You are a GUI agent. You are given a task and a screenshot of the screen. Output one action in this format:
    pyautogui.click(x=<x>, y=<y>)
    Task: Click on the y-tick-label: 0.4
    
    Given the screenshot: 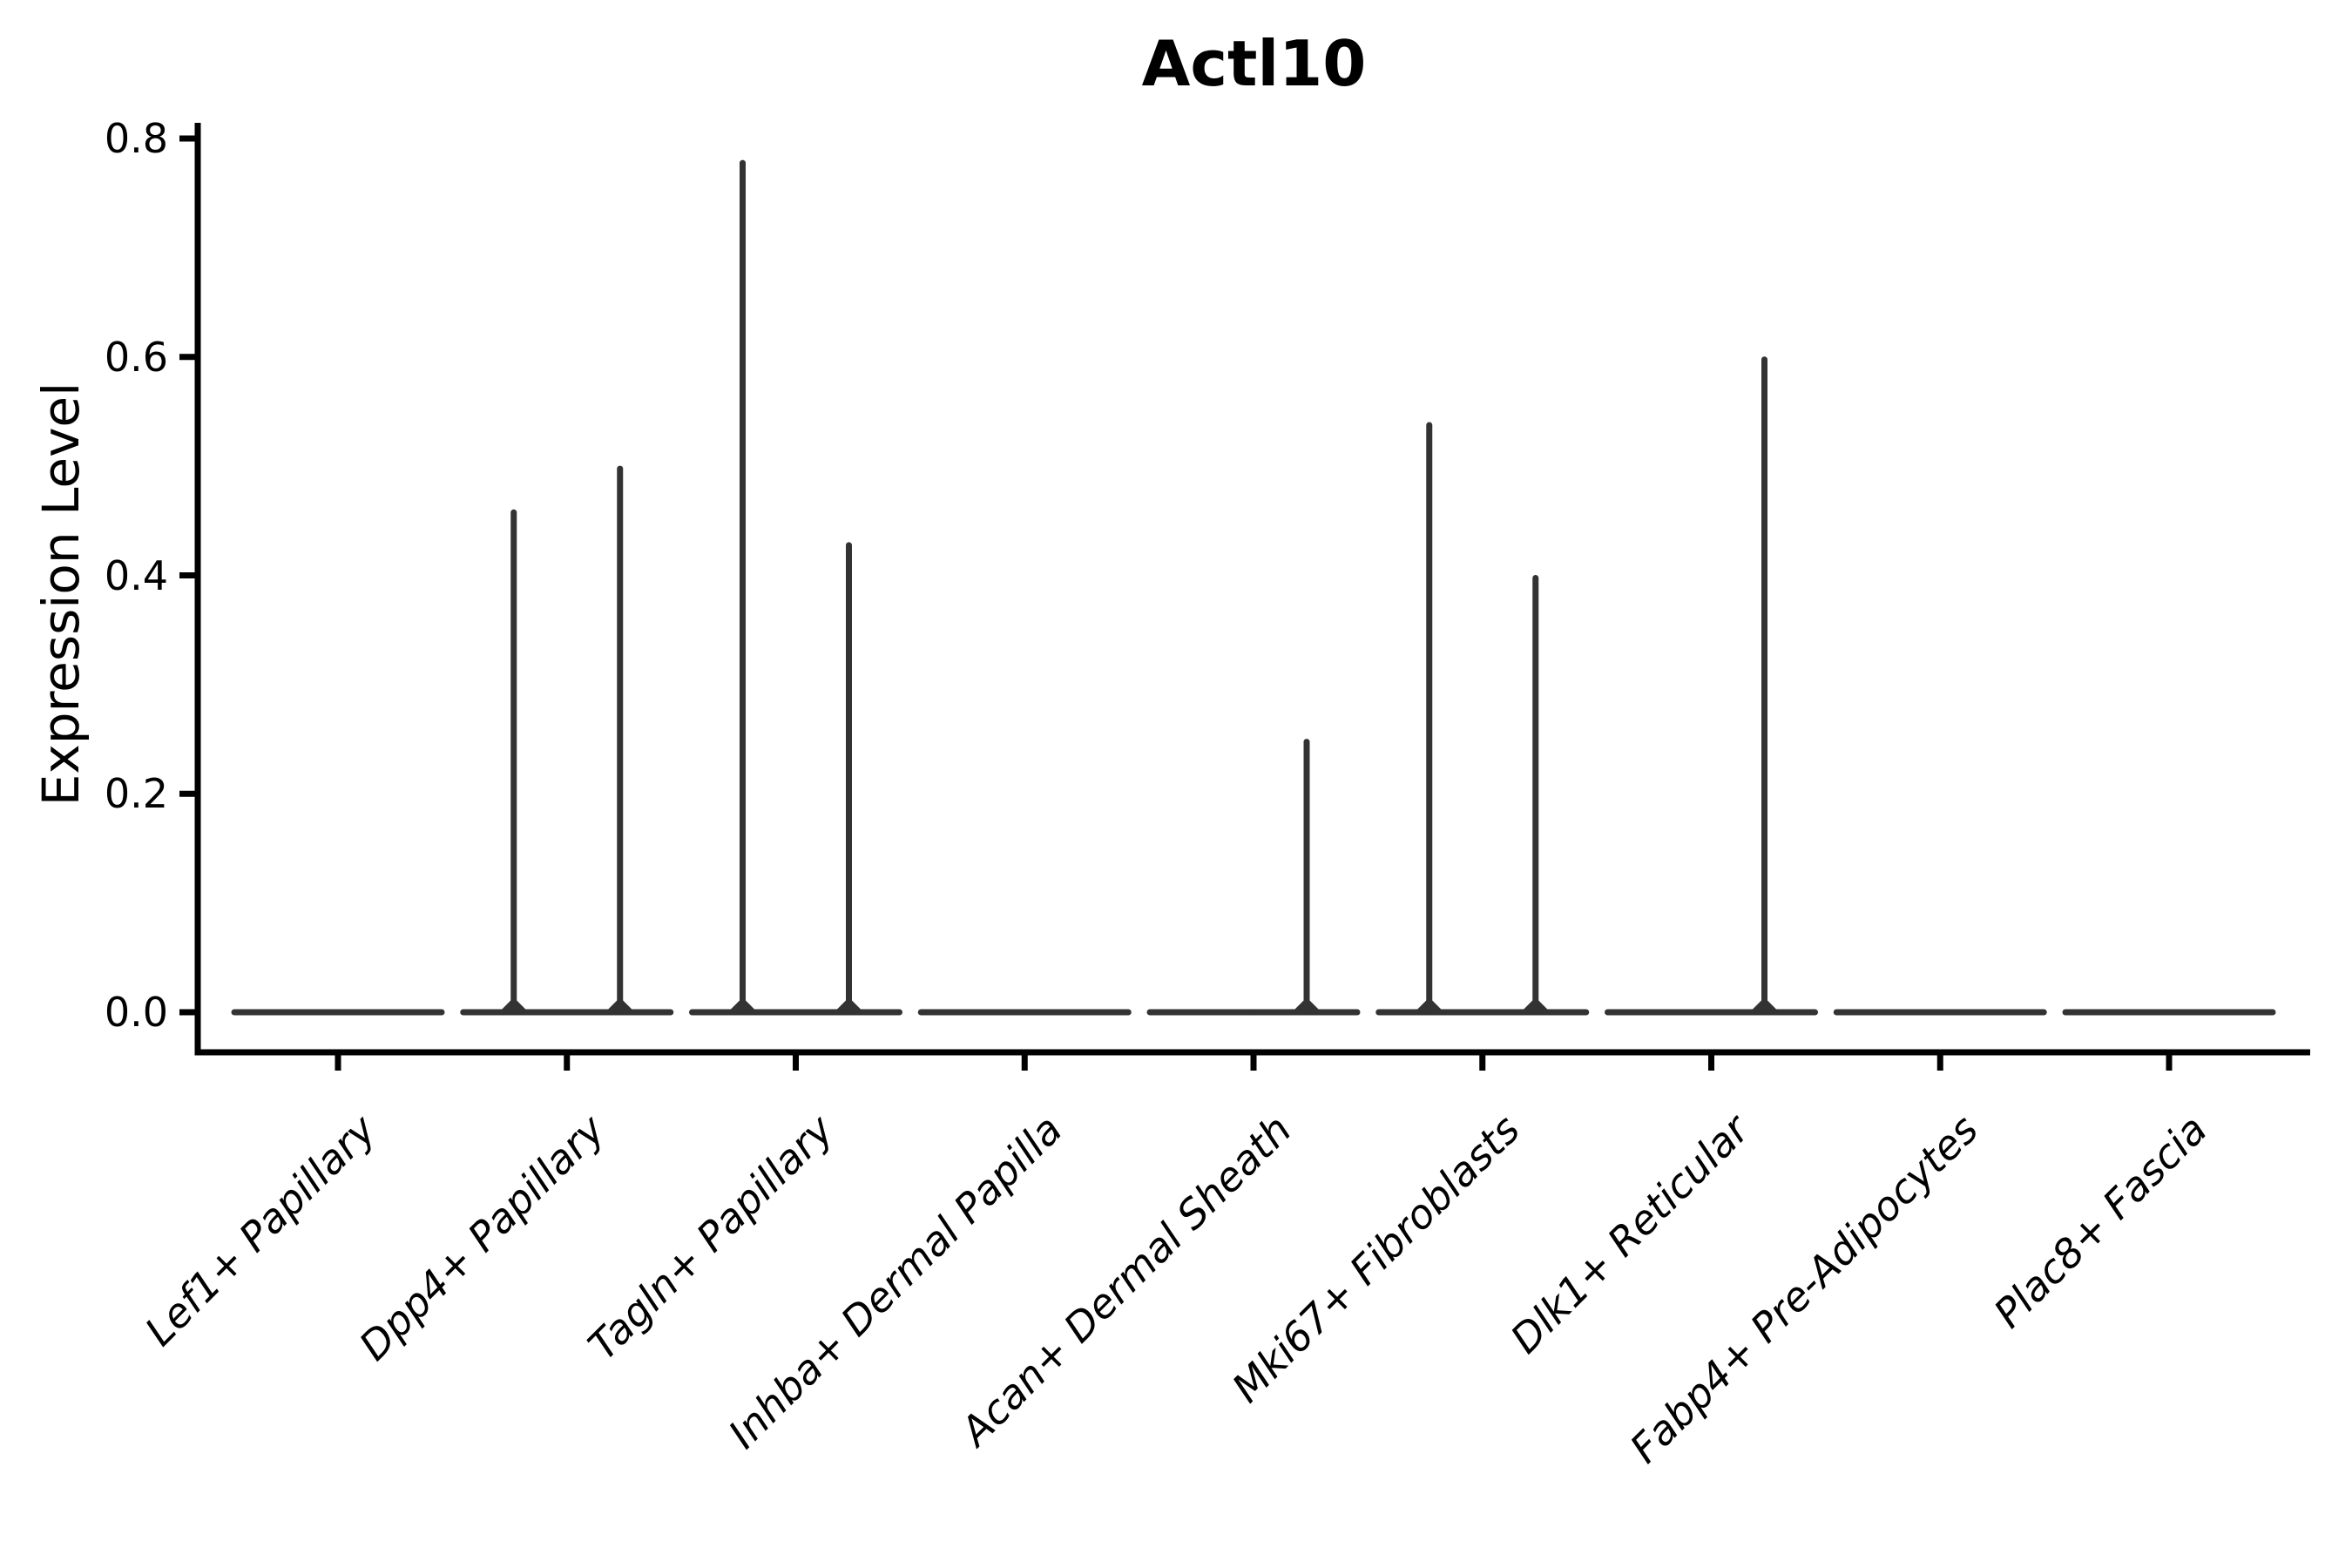 What is the action you would take?
    pyautogui.click(x=136, y=575)
    